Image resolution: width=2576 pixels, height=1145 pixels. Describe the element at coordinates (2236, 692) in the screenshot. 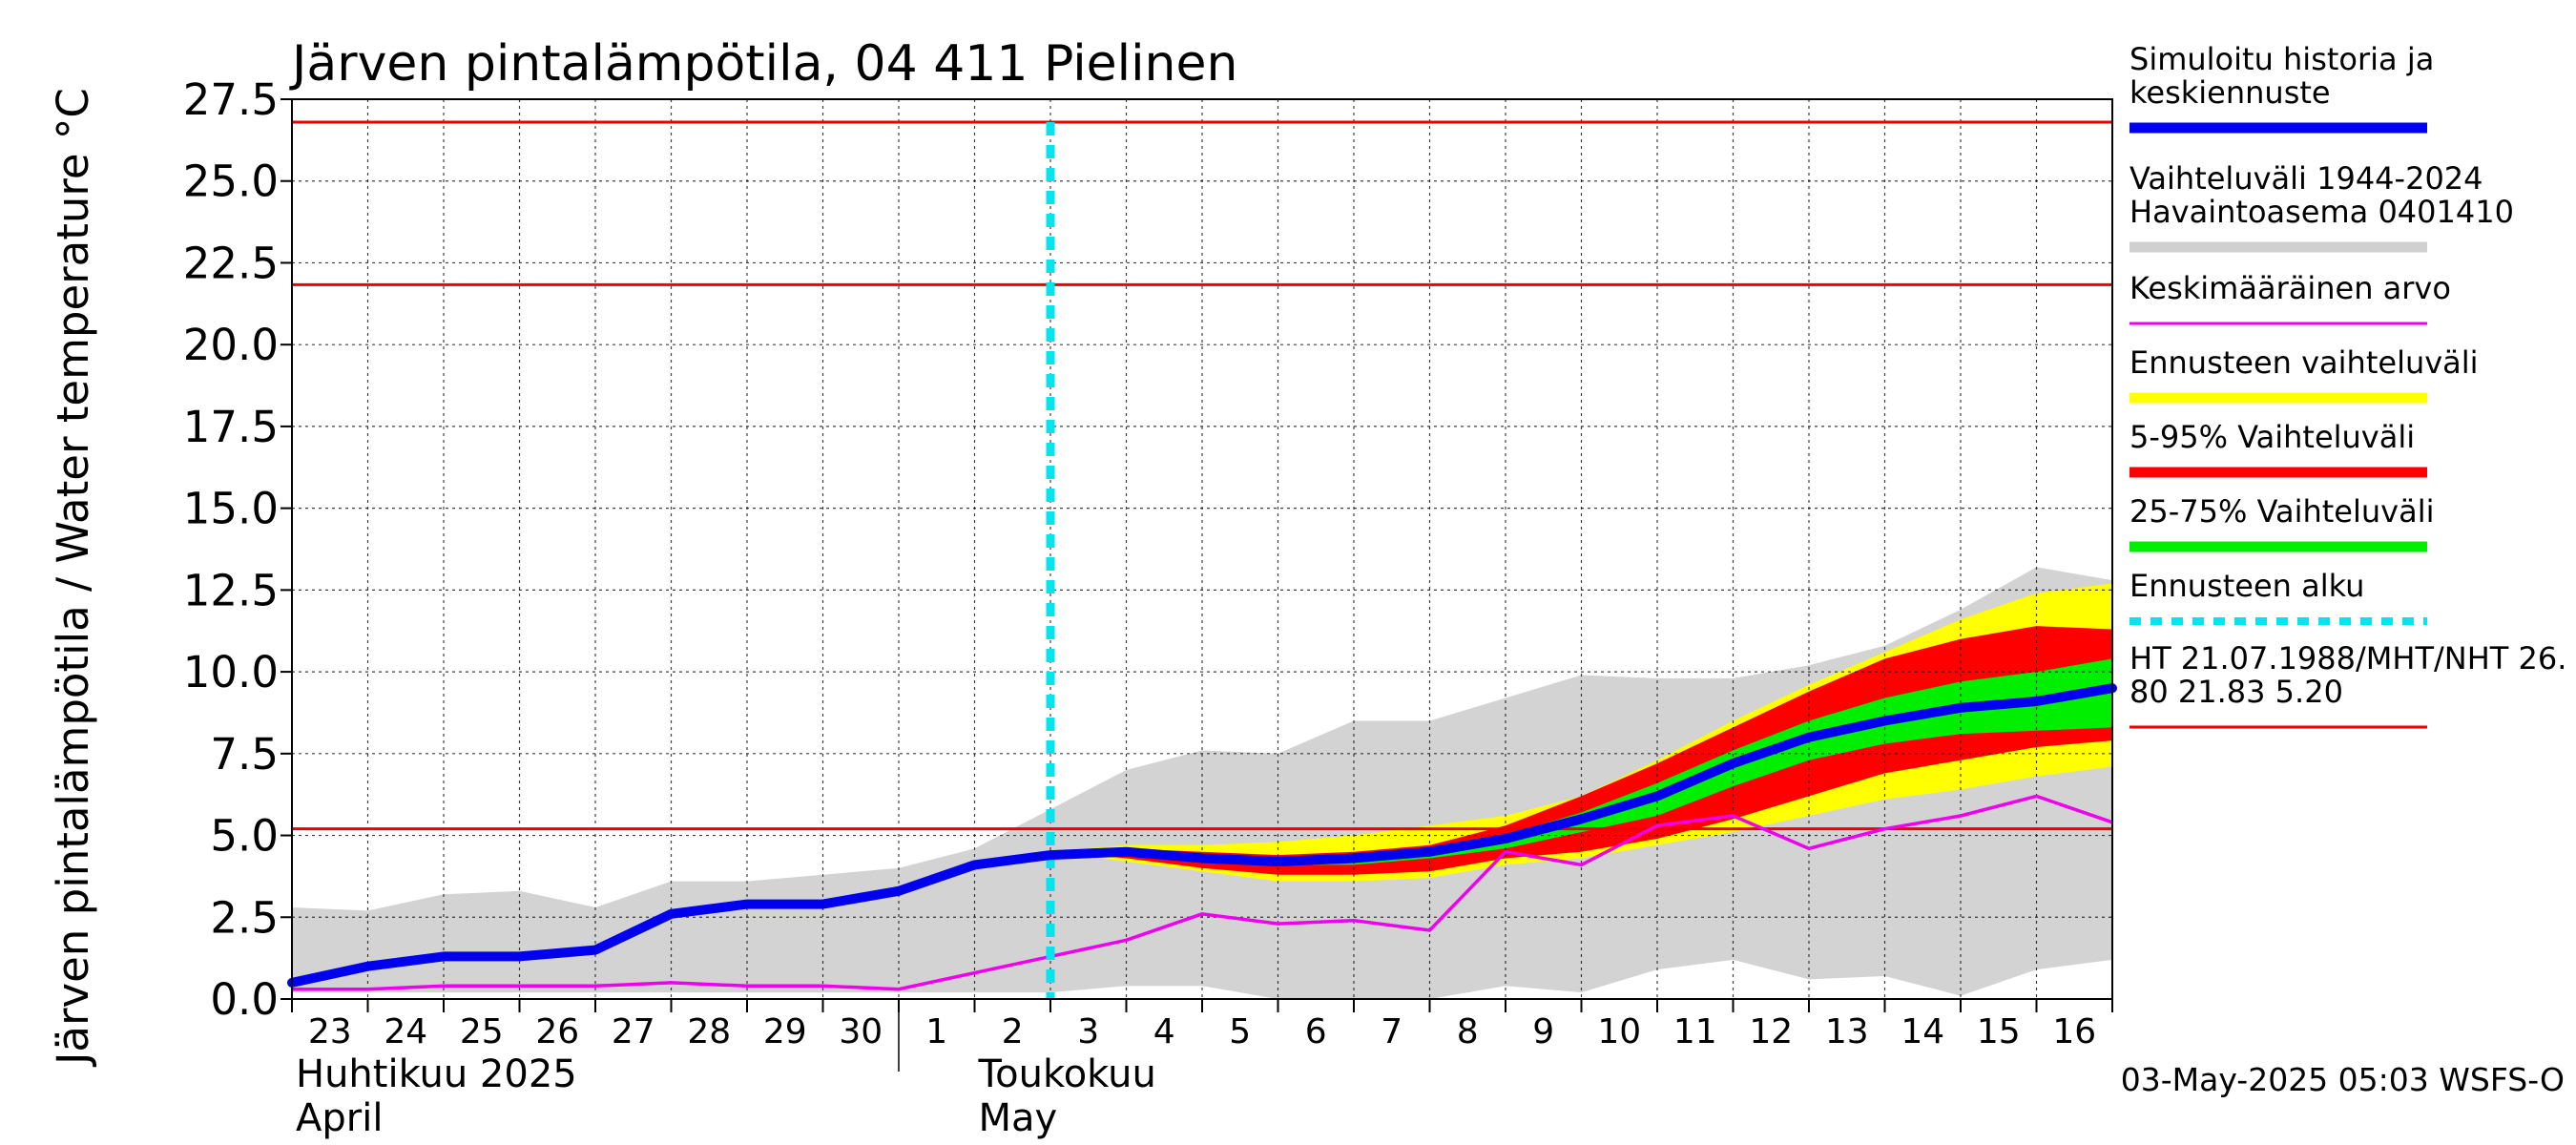

I see `legend-label: 80 21.83 5.20` at that location.